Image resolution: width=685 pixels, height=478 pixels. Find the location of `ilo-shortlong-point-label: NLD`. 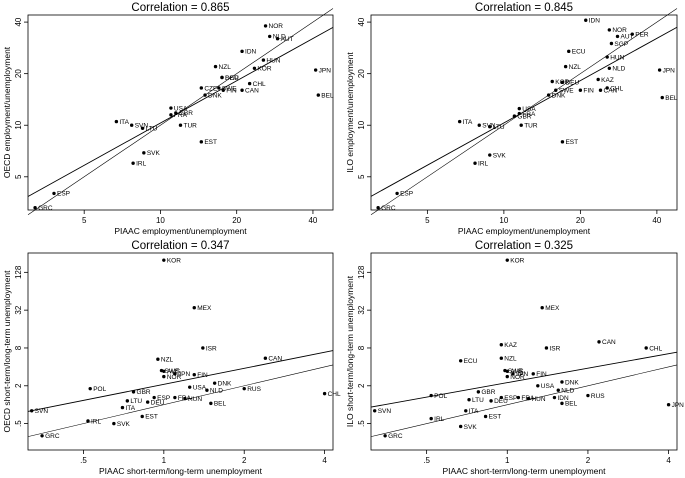

ilo-shortlong-point-label: NLD is located at coordinates (567, 391).